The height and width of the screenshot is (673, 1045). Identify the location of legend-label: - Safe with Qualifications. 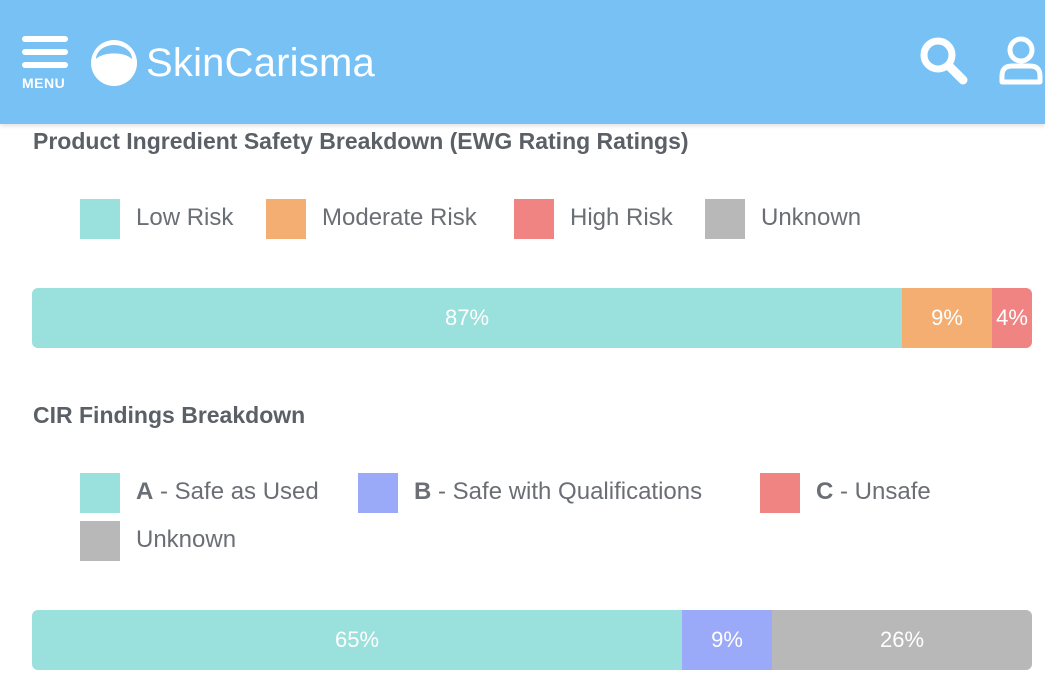
(567, 491).